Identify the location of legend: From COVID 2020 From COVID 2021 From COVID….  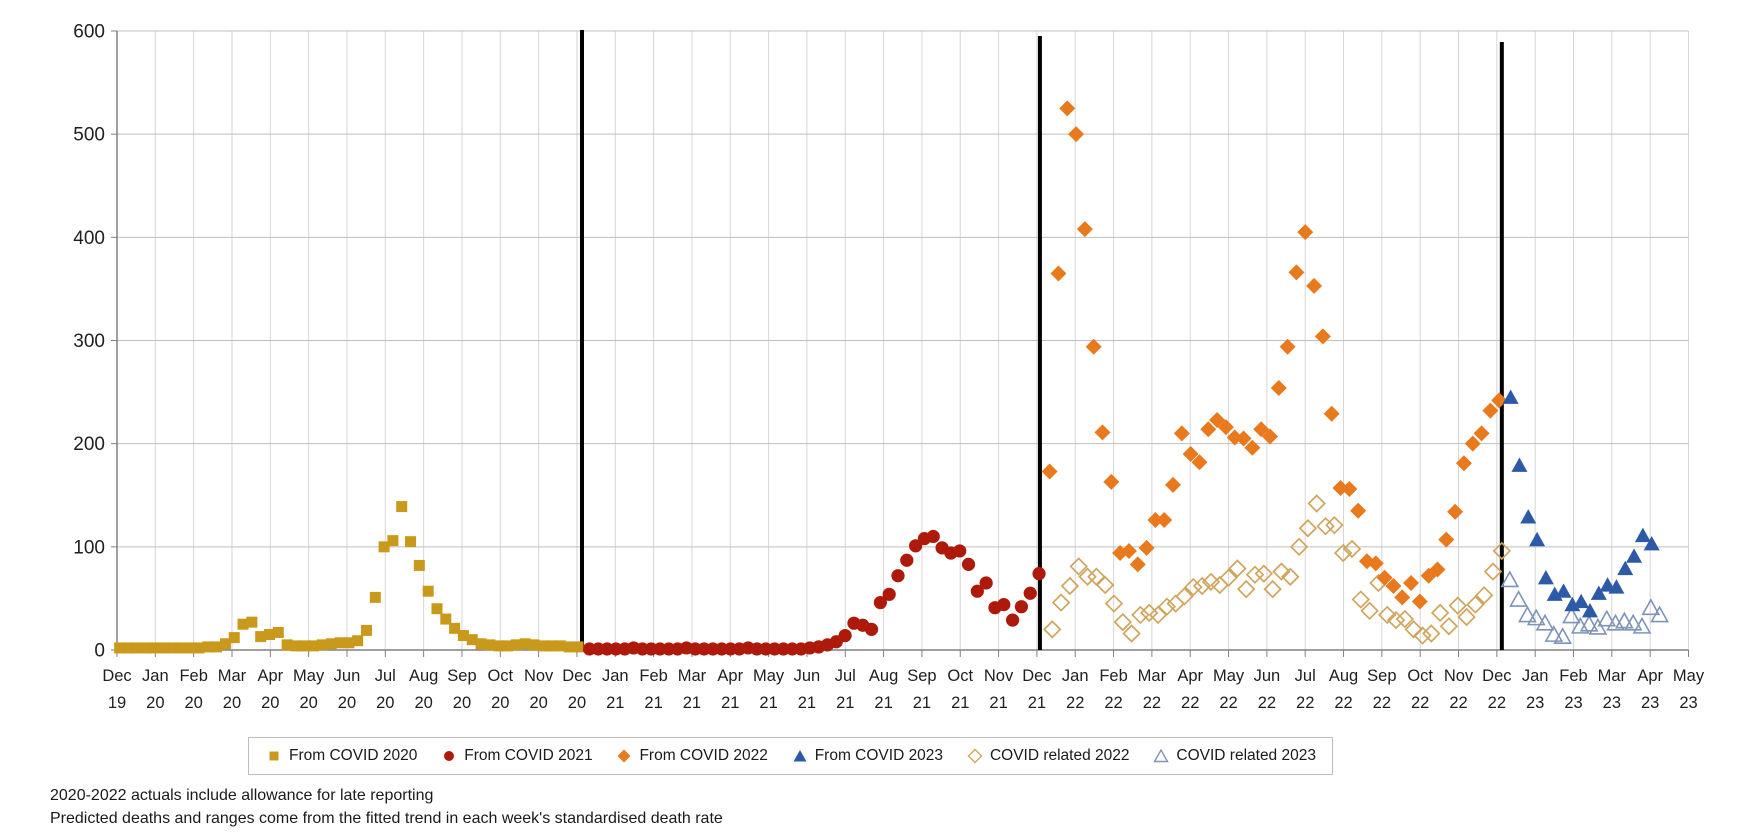
(790, 756).